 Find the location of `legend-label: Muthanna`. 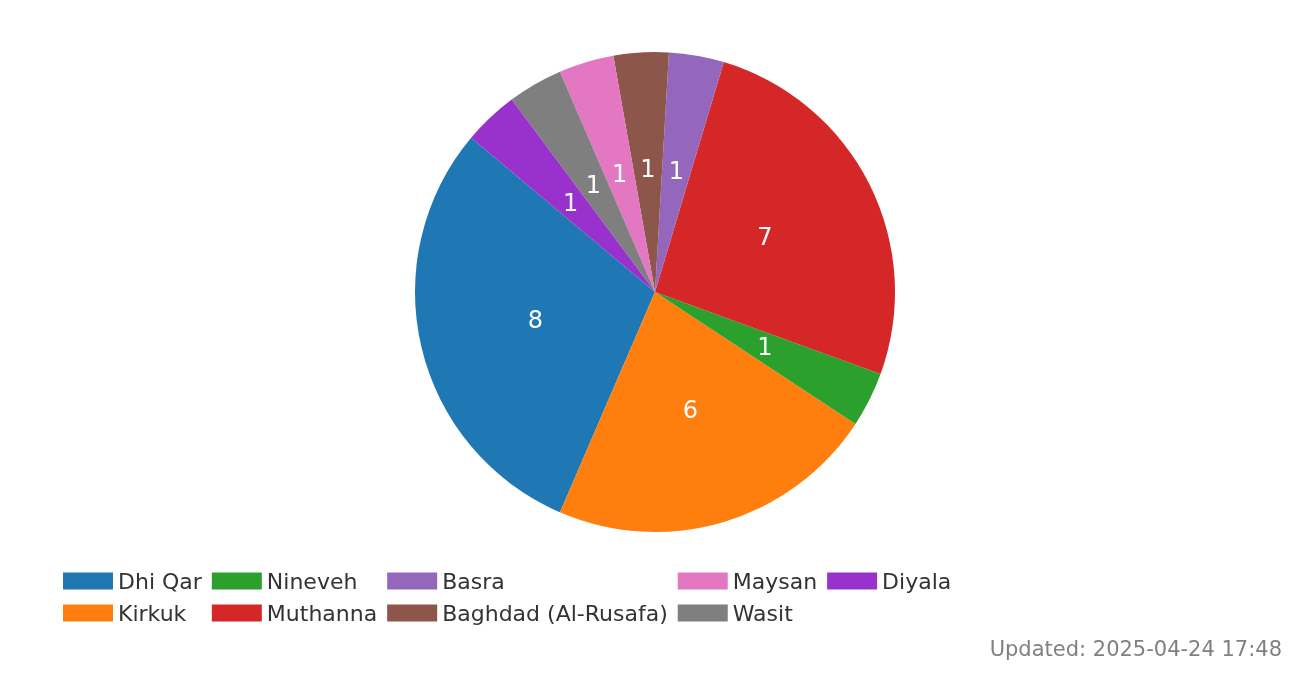

legend-label: Muthanna is located at coordinates (322, 613).